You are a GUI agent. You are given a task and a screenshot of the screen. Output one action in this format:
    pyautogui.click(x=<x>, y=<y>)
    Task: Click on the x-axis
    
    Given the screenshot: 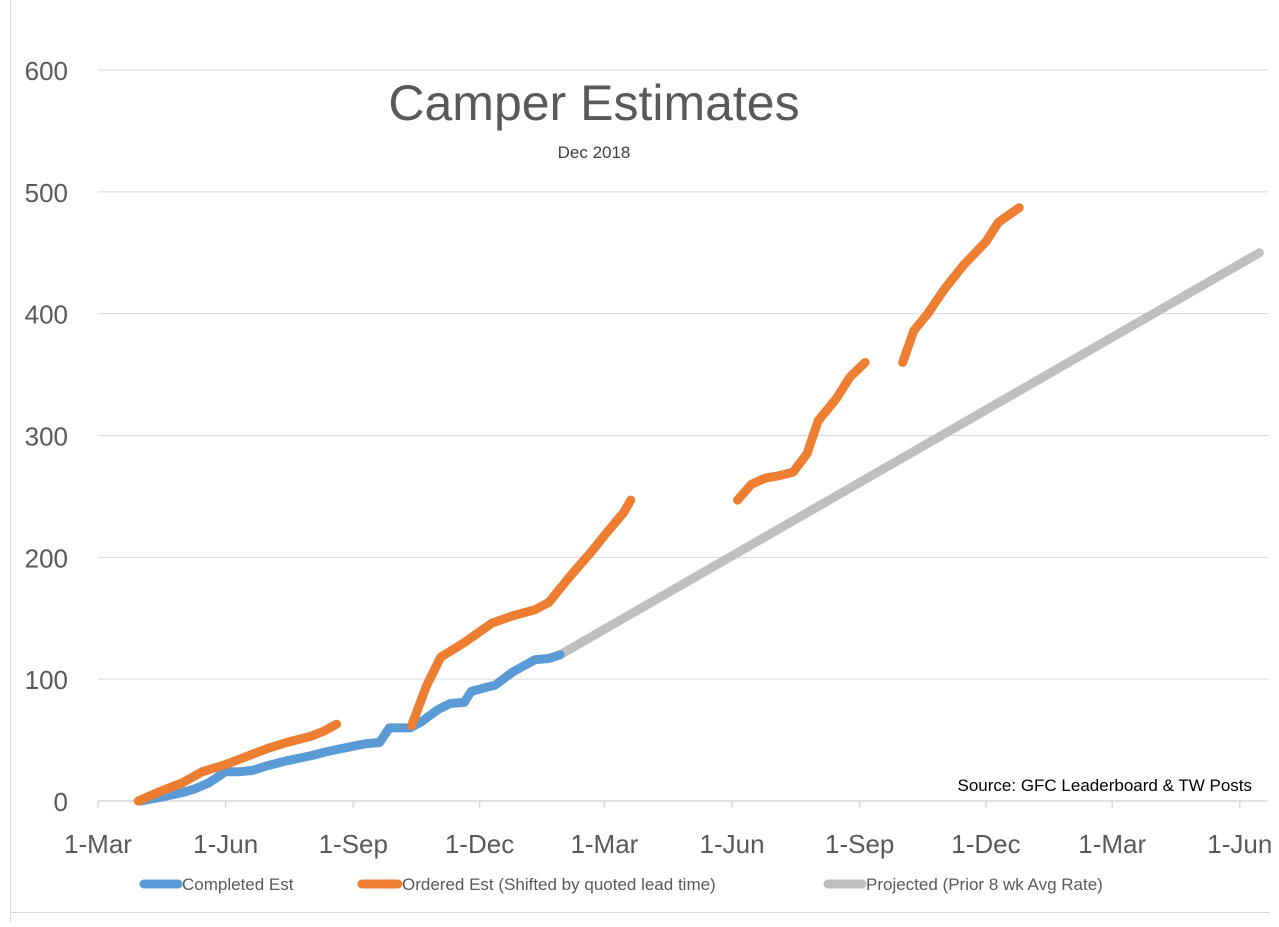 What is the action you would take?
    pyautogui.click(x=682, y=804)
    